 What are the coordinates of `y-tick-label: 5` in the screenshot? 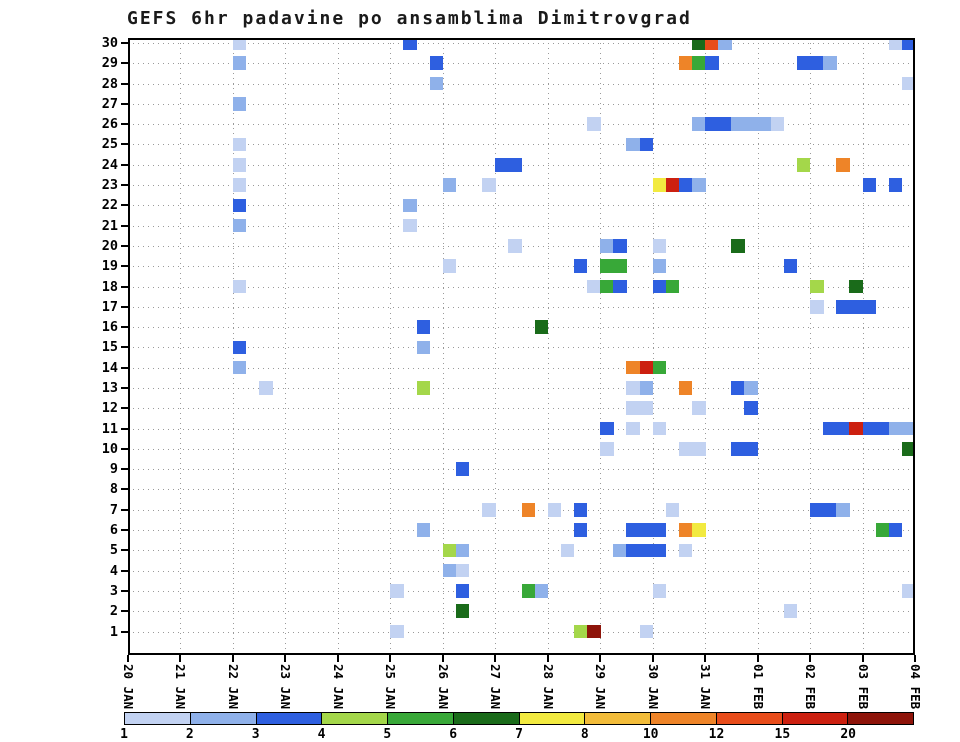 It's located at (113, 550).